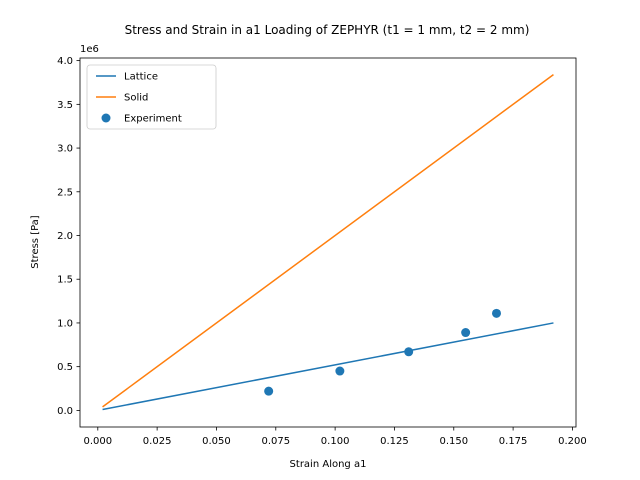 The image size is (640, 480). Describe the element at coordinates (65, 411) in the screenshot. I see `y-tick-label: 0.0` at that location.